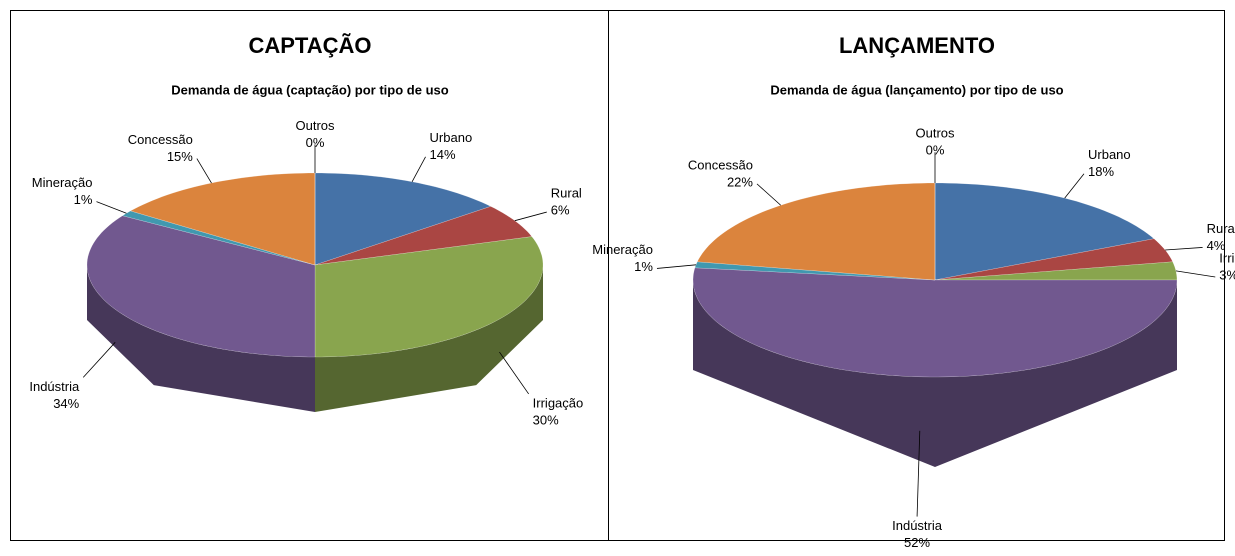 The height and width of the screenshot is (556, 1235). Describe the element at coordinates (560, 210) in the screenshot. I see `slice-value: 6%` at that location.